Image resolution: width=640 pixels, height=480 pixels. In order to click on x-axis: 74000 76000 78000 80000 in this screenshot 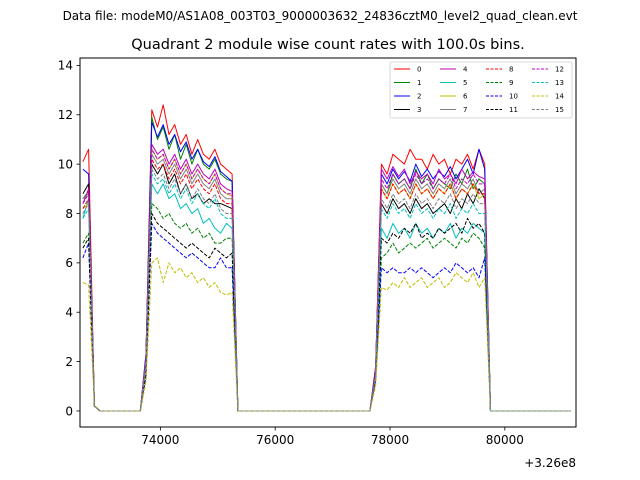, I will do `click(332, 437)`.